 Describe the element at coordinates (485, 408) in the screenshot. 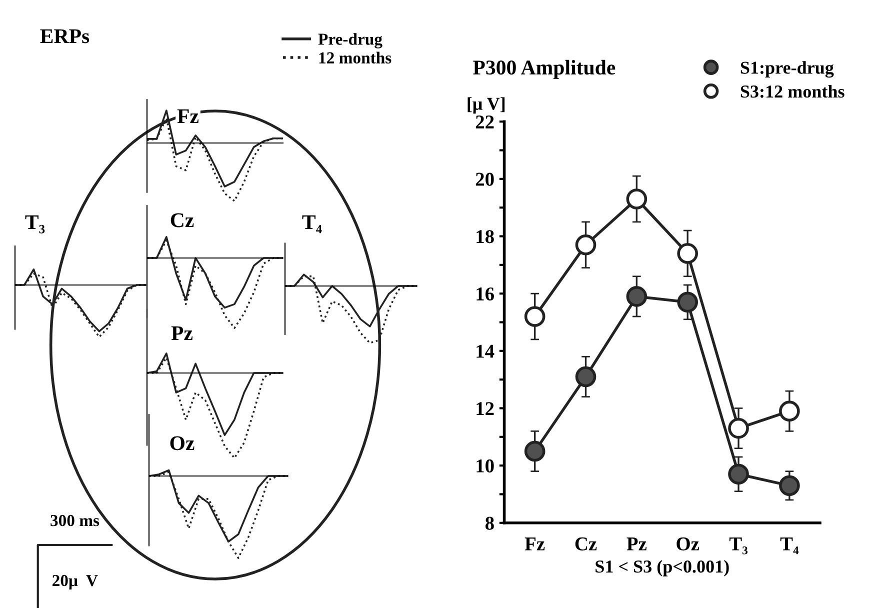

I see `y-tick-label: 12` at that location.